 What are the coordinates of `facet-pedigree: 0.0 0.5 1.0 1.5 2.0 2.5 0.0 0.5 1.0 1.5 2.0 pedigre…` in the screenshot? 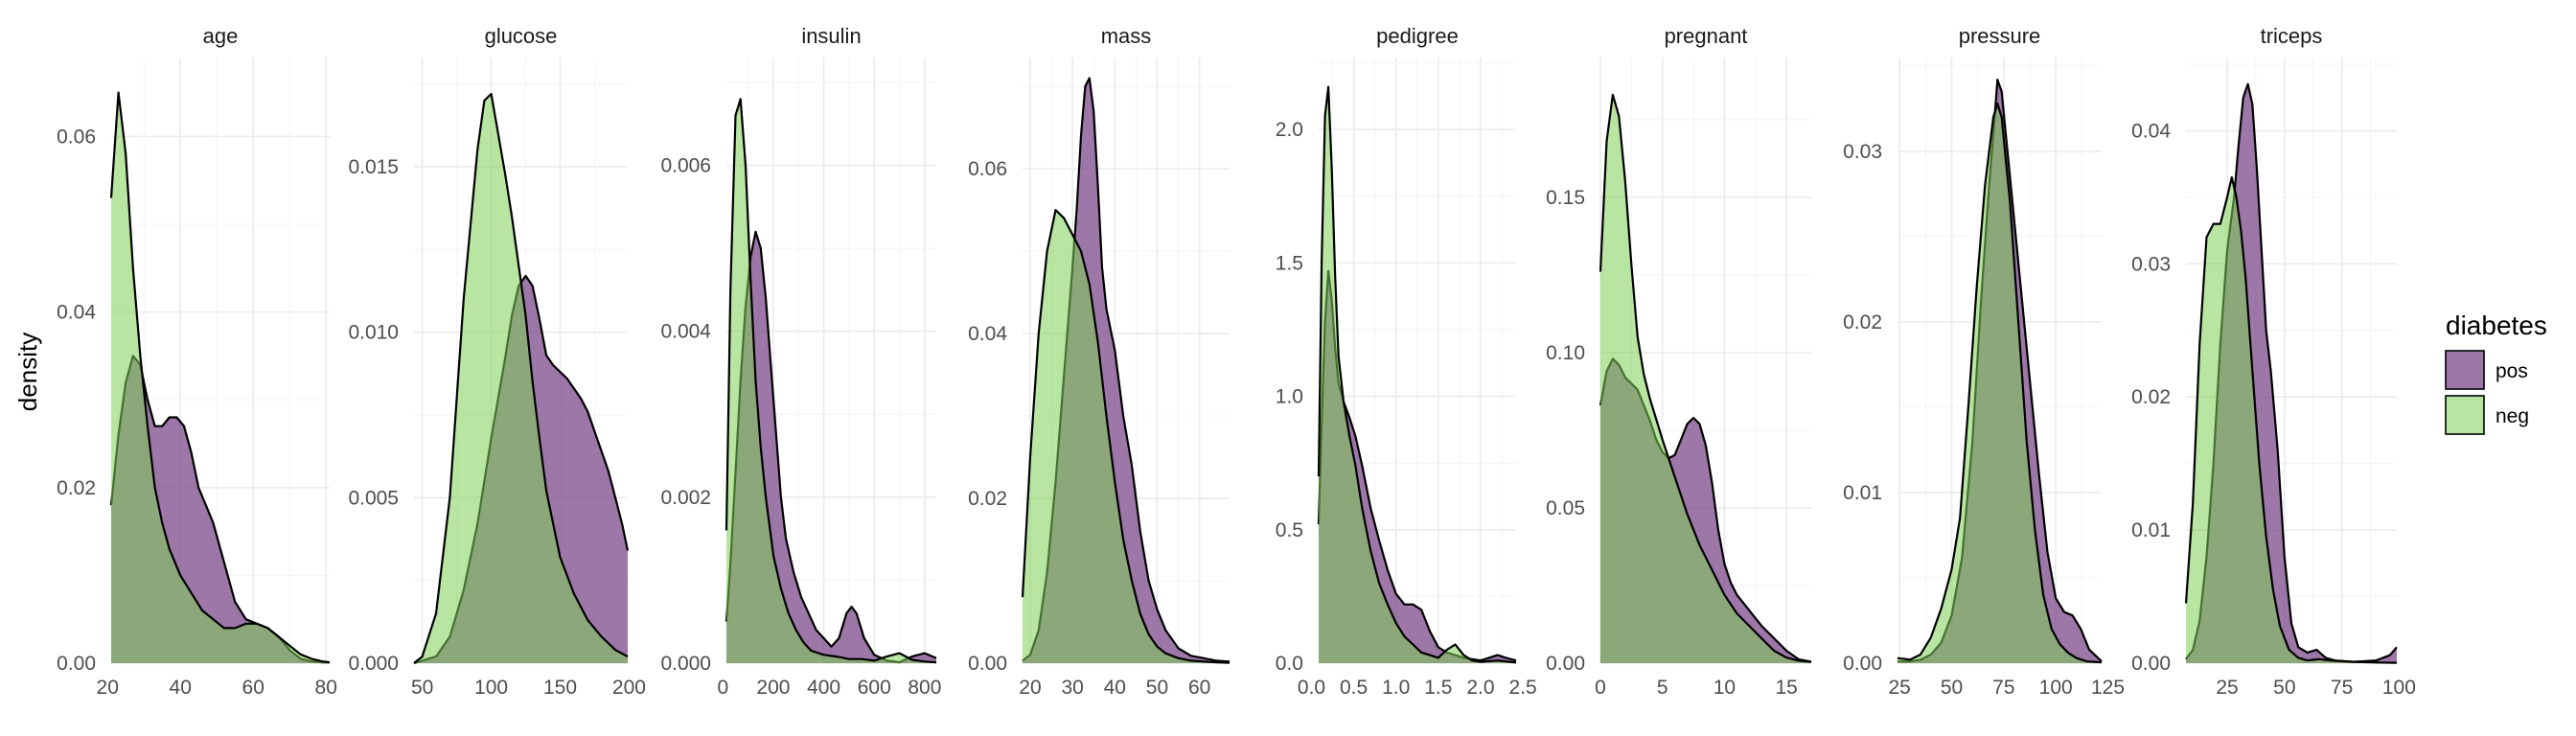 It's located at (1406, 361).